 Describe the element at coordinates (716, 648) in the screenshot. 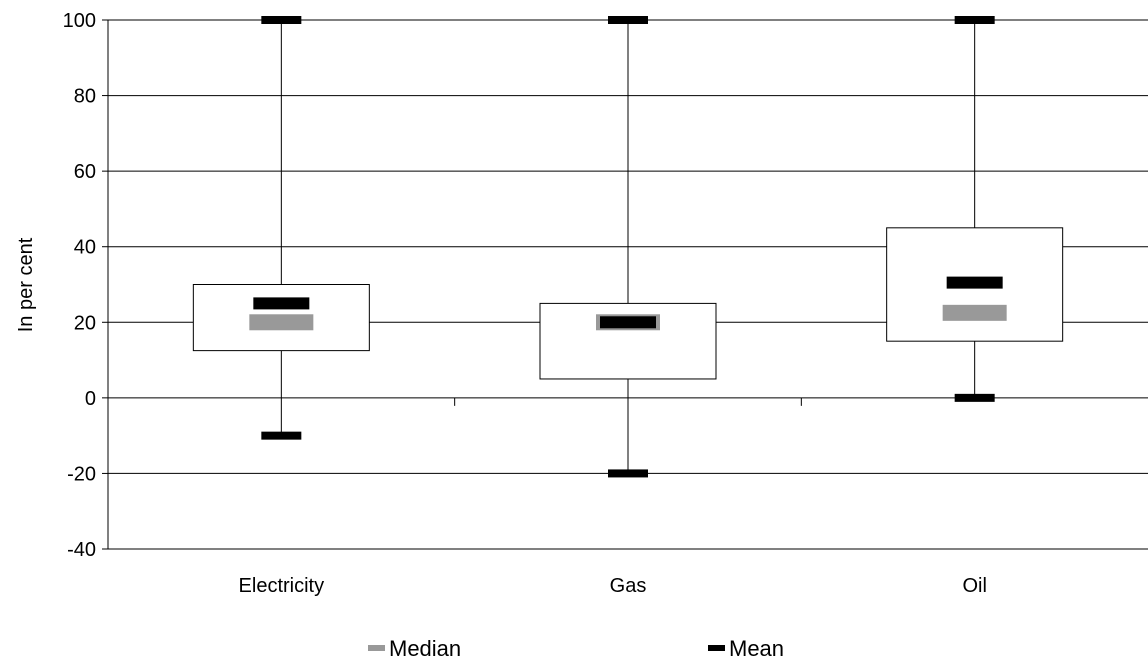

I see `legend-swatch-mean` at that location.